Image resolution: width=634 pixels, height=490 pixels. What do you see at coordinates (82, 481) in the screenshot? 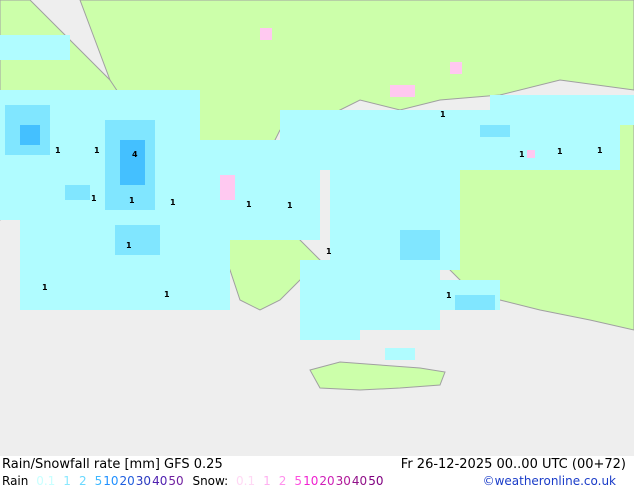
I see `rain-legend-value: 2` at bounding box center [82, 481].